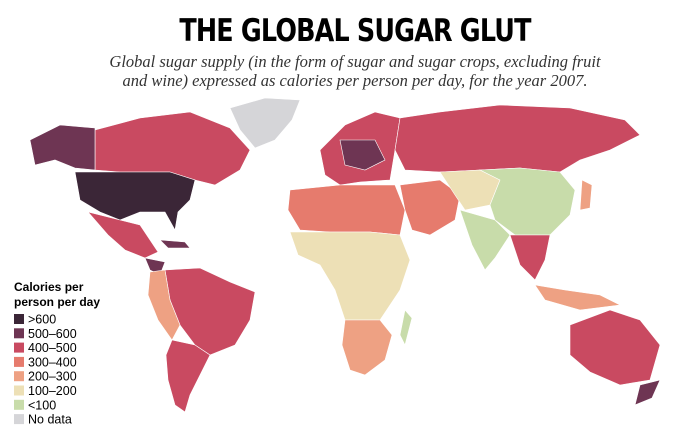  I want to click on legend-label: No data, so click(50, 420).